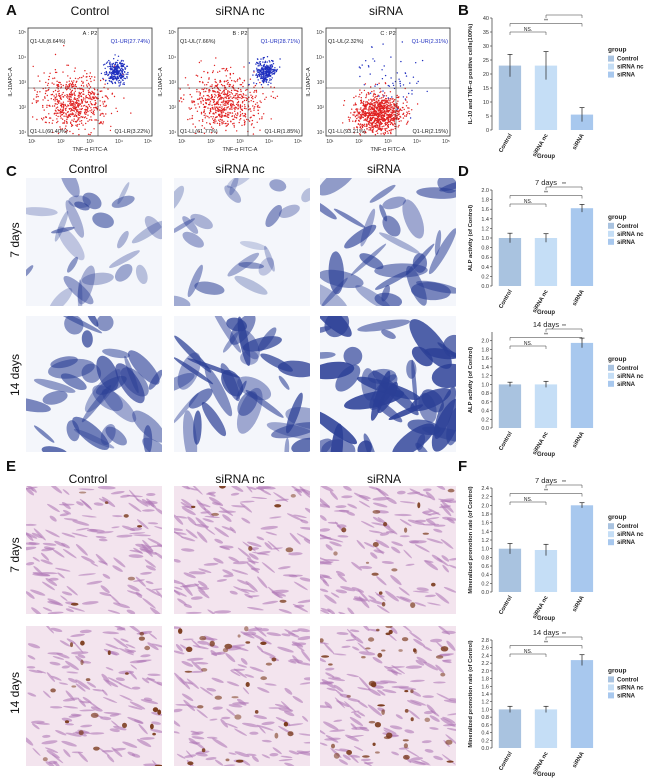  Describe the element at coordinates (94, 696) in the screenshot. I see `ars-image-14d-control` at that location.